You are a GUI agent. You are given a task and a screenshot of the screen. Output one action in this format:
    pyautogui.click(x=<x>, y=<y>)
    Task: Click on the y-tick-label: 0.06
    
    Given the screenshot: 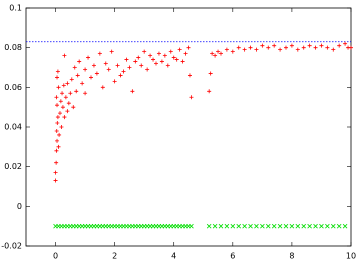 What is the action you would take?
    pyautogui.click(x=13, y=87)
    